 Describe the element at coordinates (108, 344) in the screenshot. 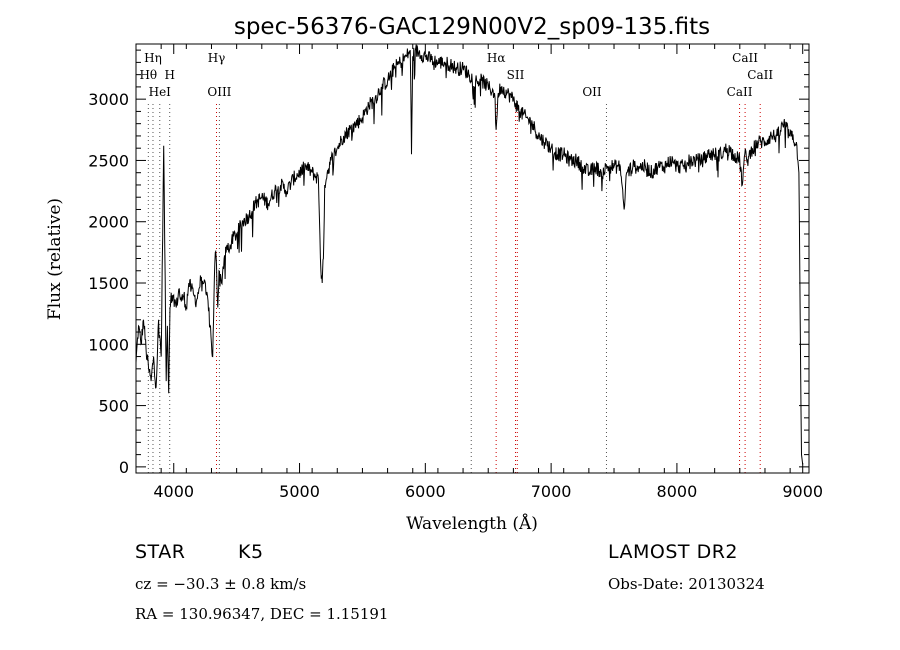

I see `y-tick-label: 1000` at that location.